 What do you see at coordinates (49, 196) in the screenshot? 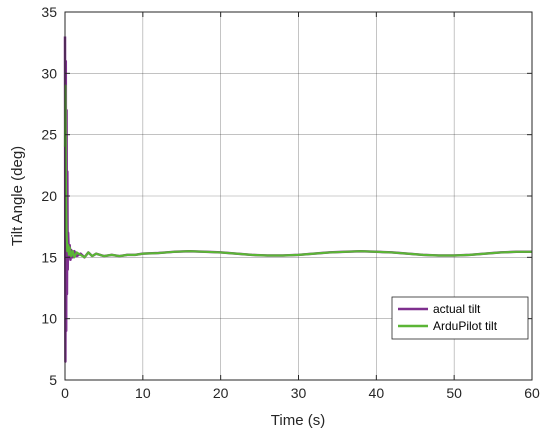
I see `y-tick-label: 20` at bounding box center [49, 196].